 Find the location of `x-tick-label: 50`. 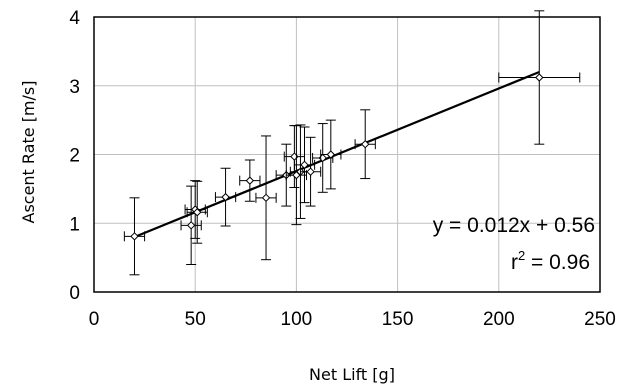

x-tick-label: 50 is located at coordinates (195, 319).